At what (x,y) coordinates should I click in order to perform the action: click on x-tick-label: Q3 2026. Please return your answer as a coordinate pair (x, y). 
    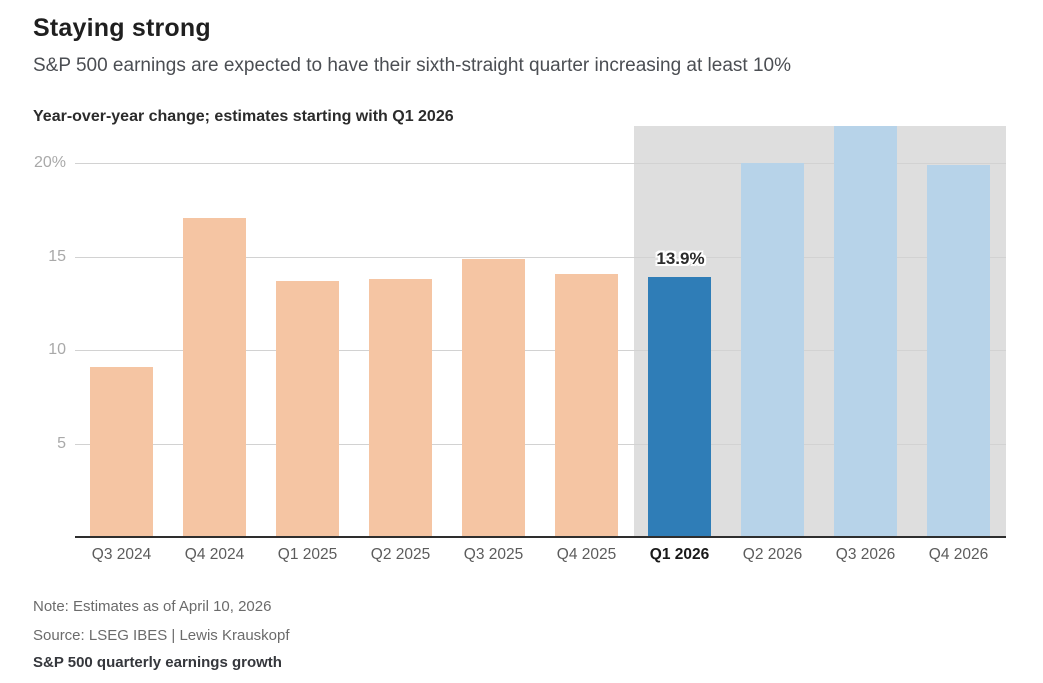
    Looking at the image, I should click on (865, 554).